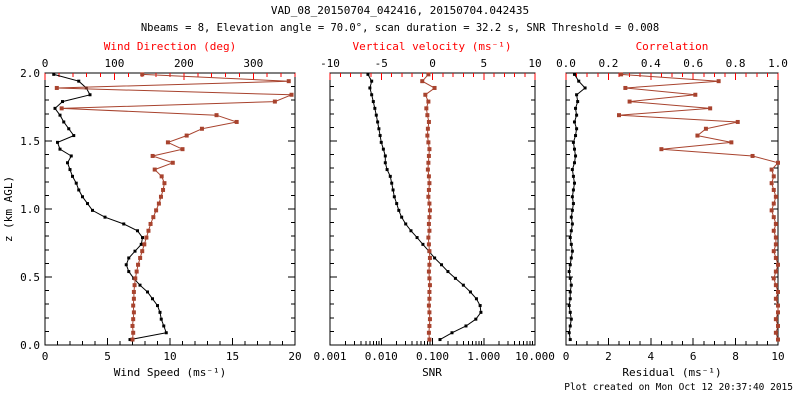 This screenshot has height=400, width=800. What do you see at coordinates (566, 63) in the screenshot?
I see `svg-text: 0.0` at bounding box center [566, 63].